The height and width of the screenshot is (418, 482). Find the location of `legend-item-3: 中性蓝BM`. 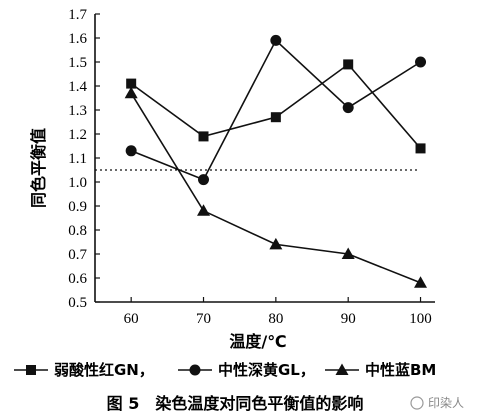

legend-item-3: 中性蓝BM is located at coordinates (380, 370).